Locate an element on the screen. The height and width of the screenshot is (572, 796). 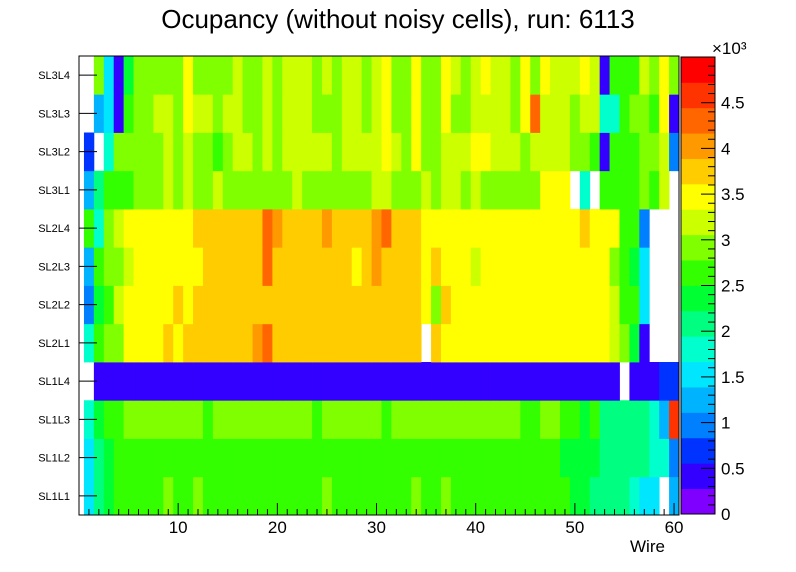
x-tick-label: 20 is located at coordinates (277, 527).